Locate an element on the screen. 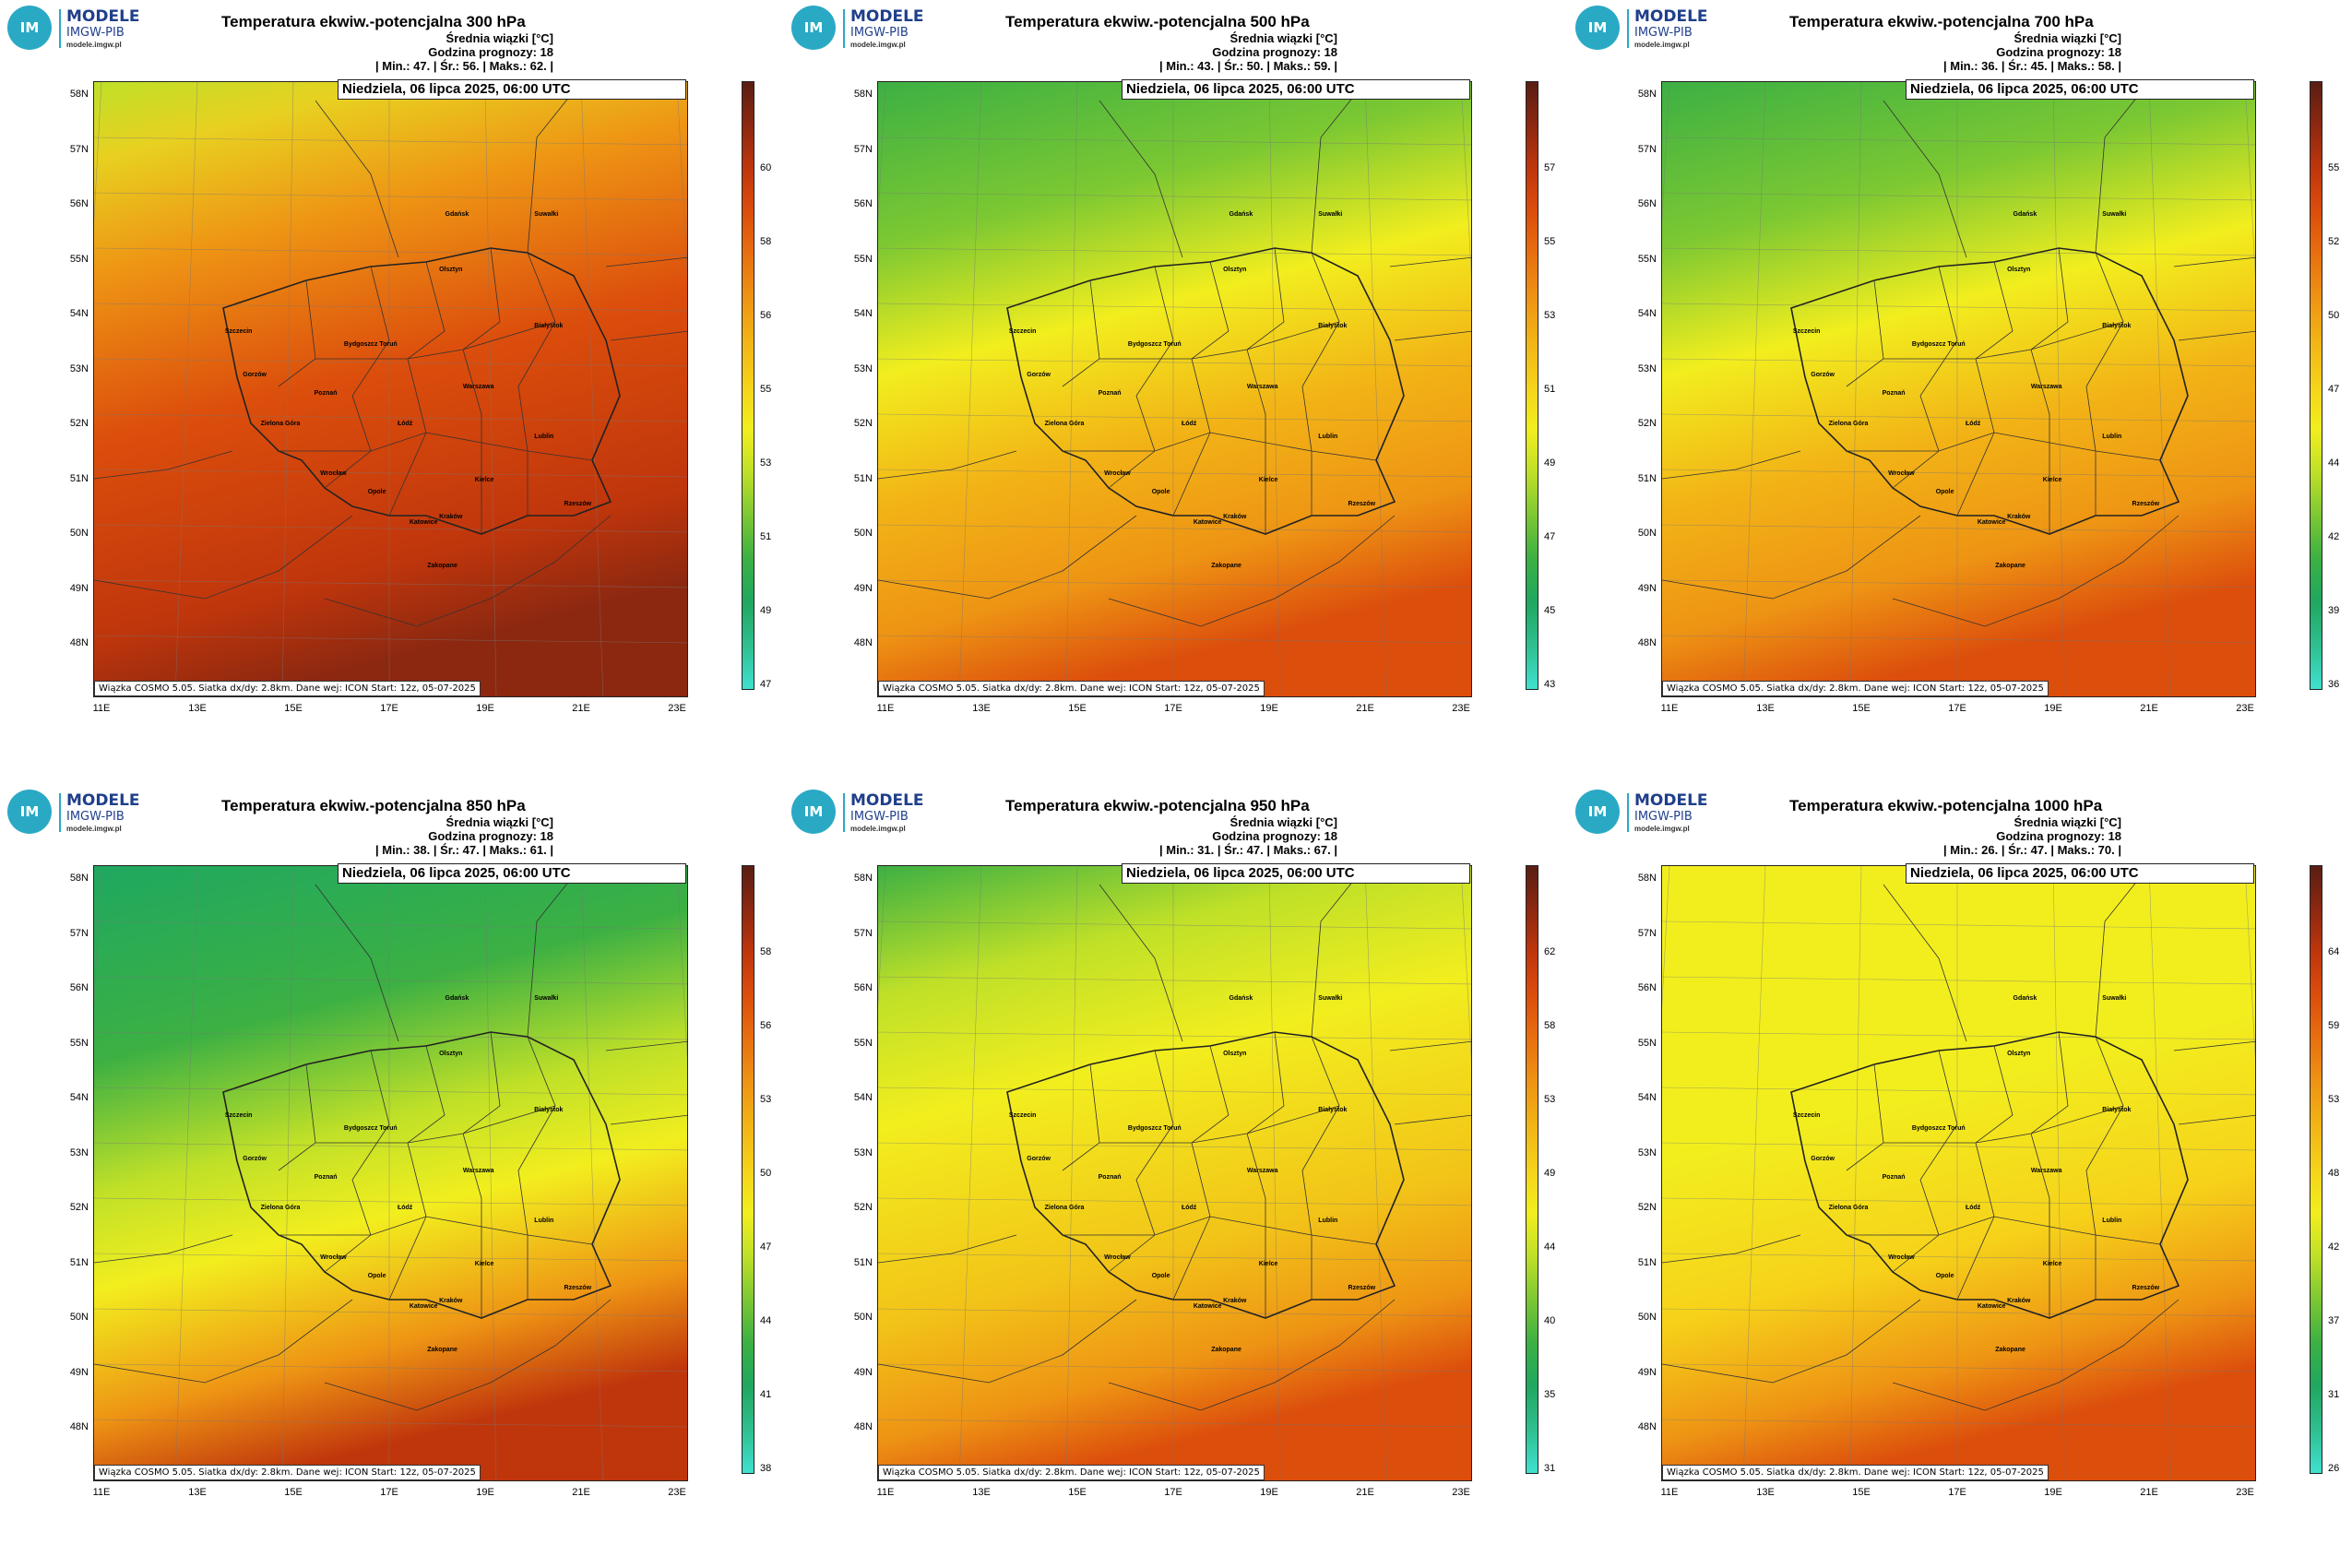 This screenshot has height=1568, width=2352. map-field-svg is located at coordinates (1174, 389).